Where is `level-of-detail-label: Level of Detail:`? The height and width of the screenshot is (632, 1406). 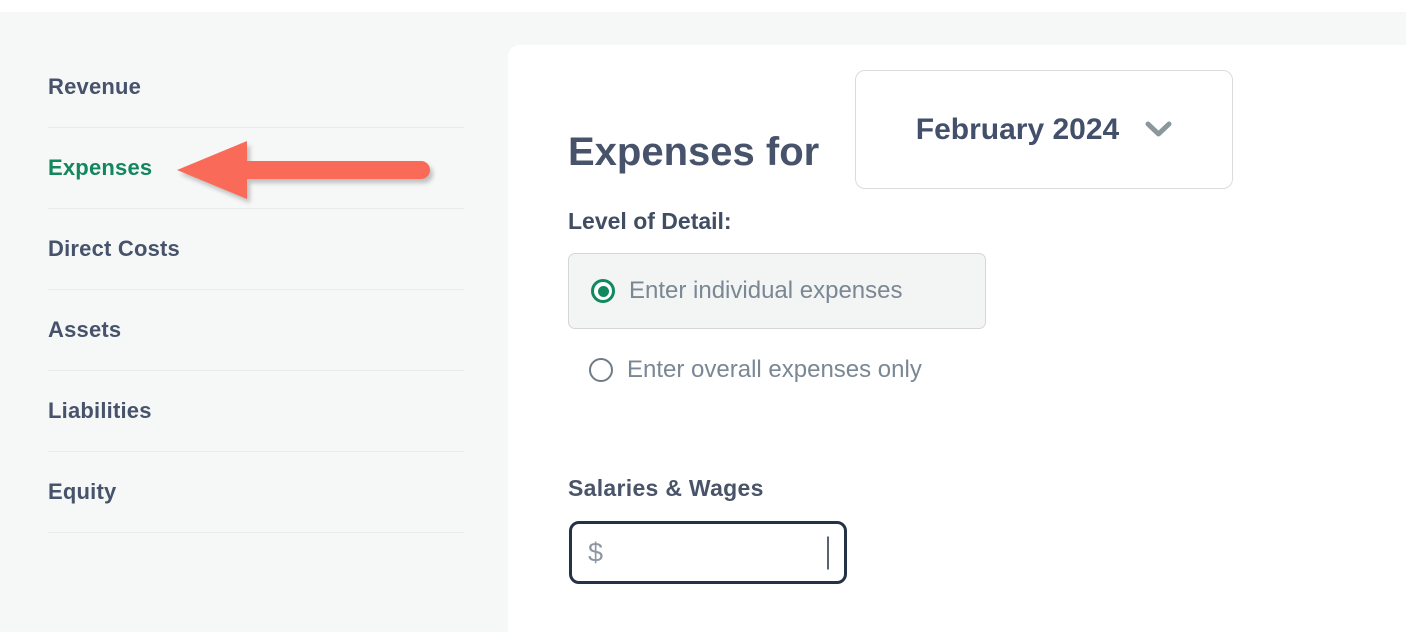 level-of-detail-label: Level of Detail: is located at coordinates (650, 221).